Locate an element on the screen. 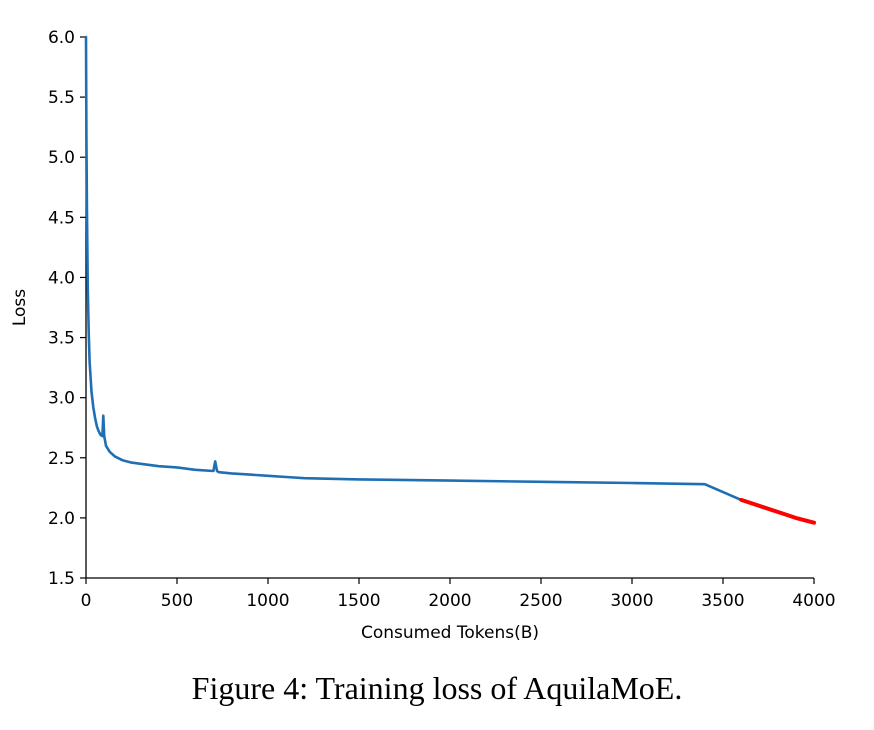 The image size is (874, 730). y-tick-label: 4.5 is located at coordinates (61, 218).